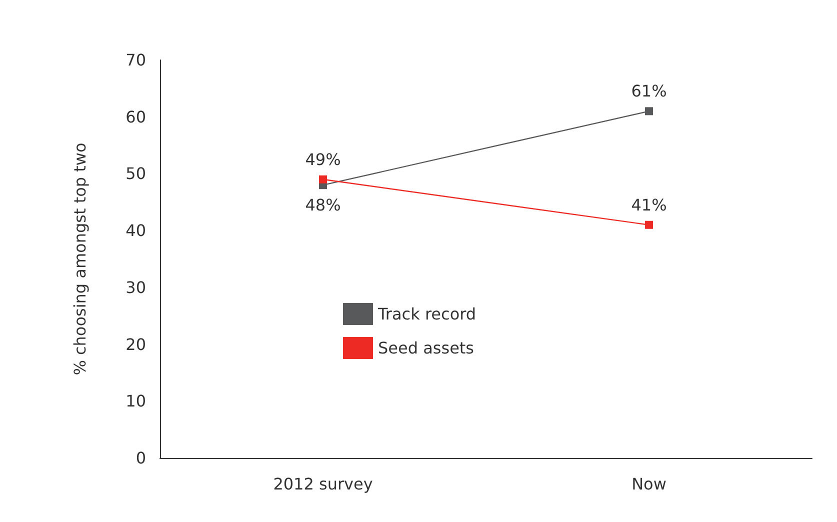 This screenshot has height=522, width=837. What do you see at coordinates (136, 287) in the screenshot?
I see `y-tick-label: 30` at bounding box center [136, 287].